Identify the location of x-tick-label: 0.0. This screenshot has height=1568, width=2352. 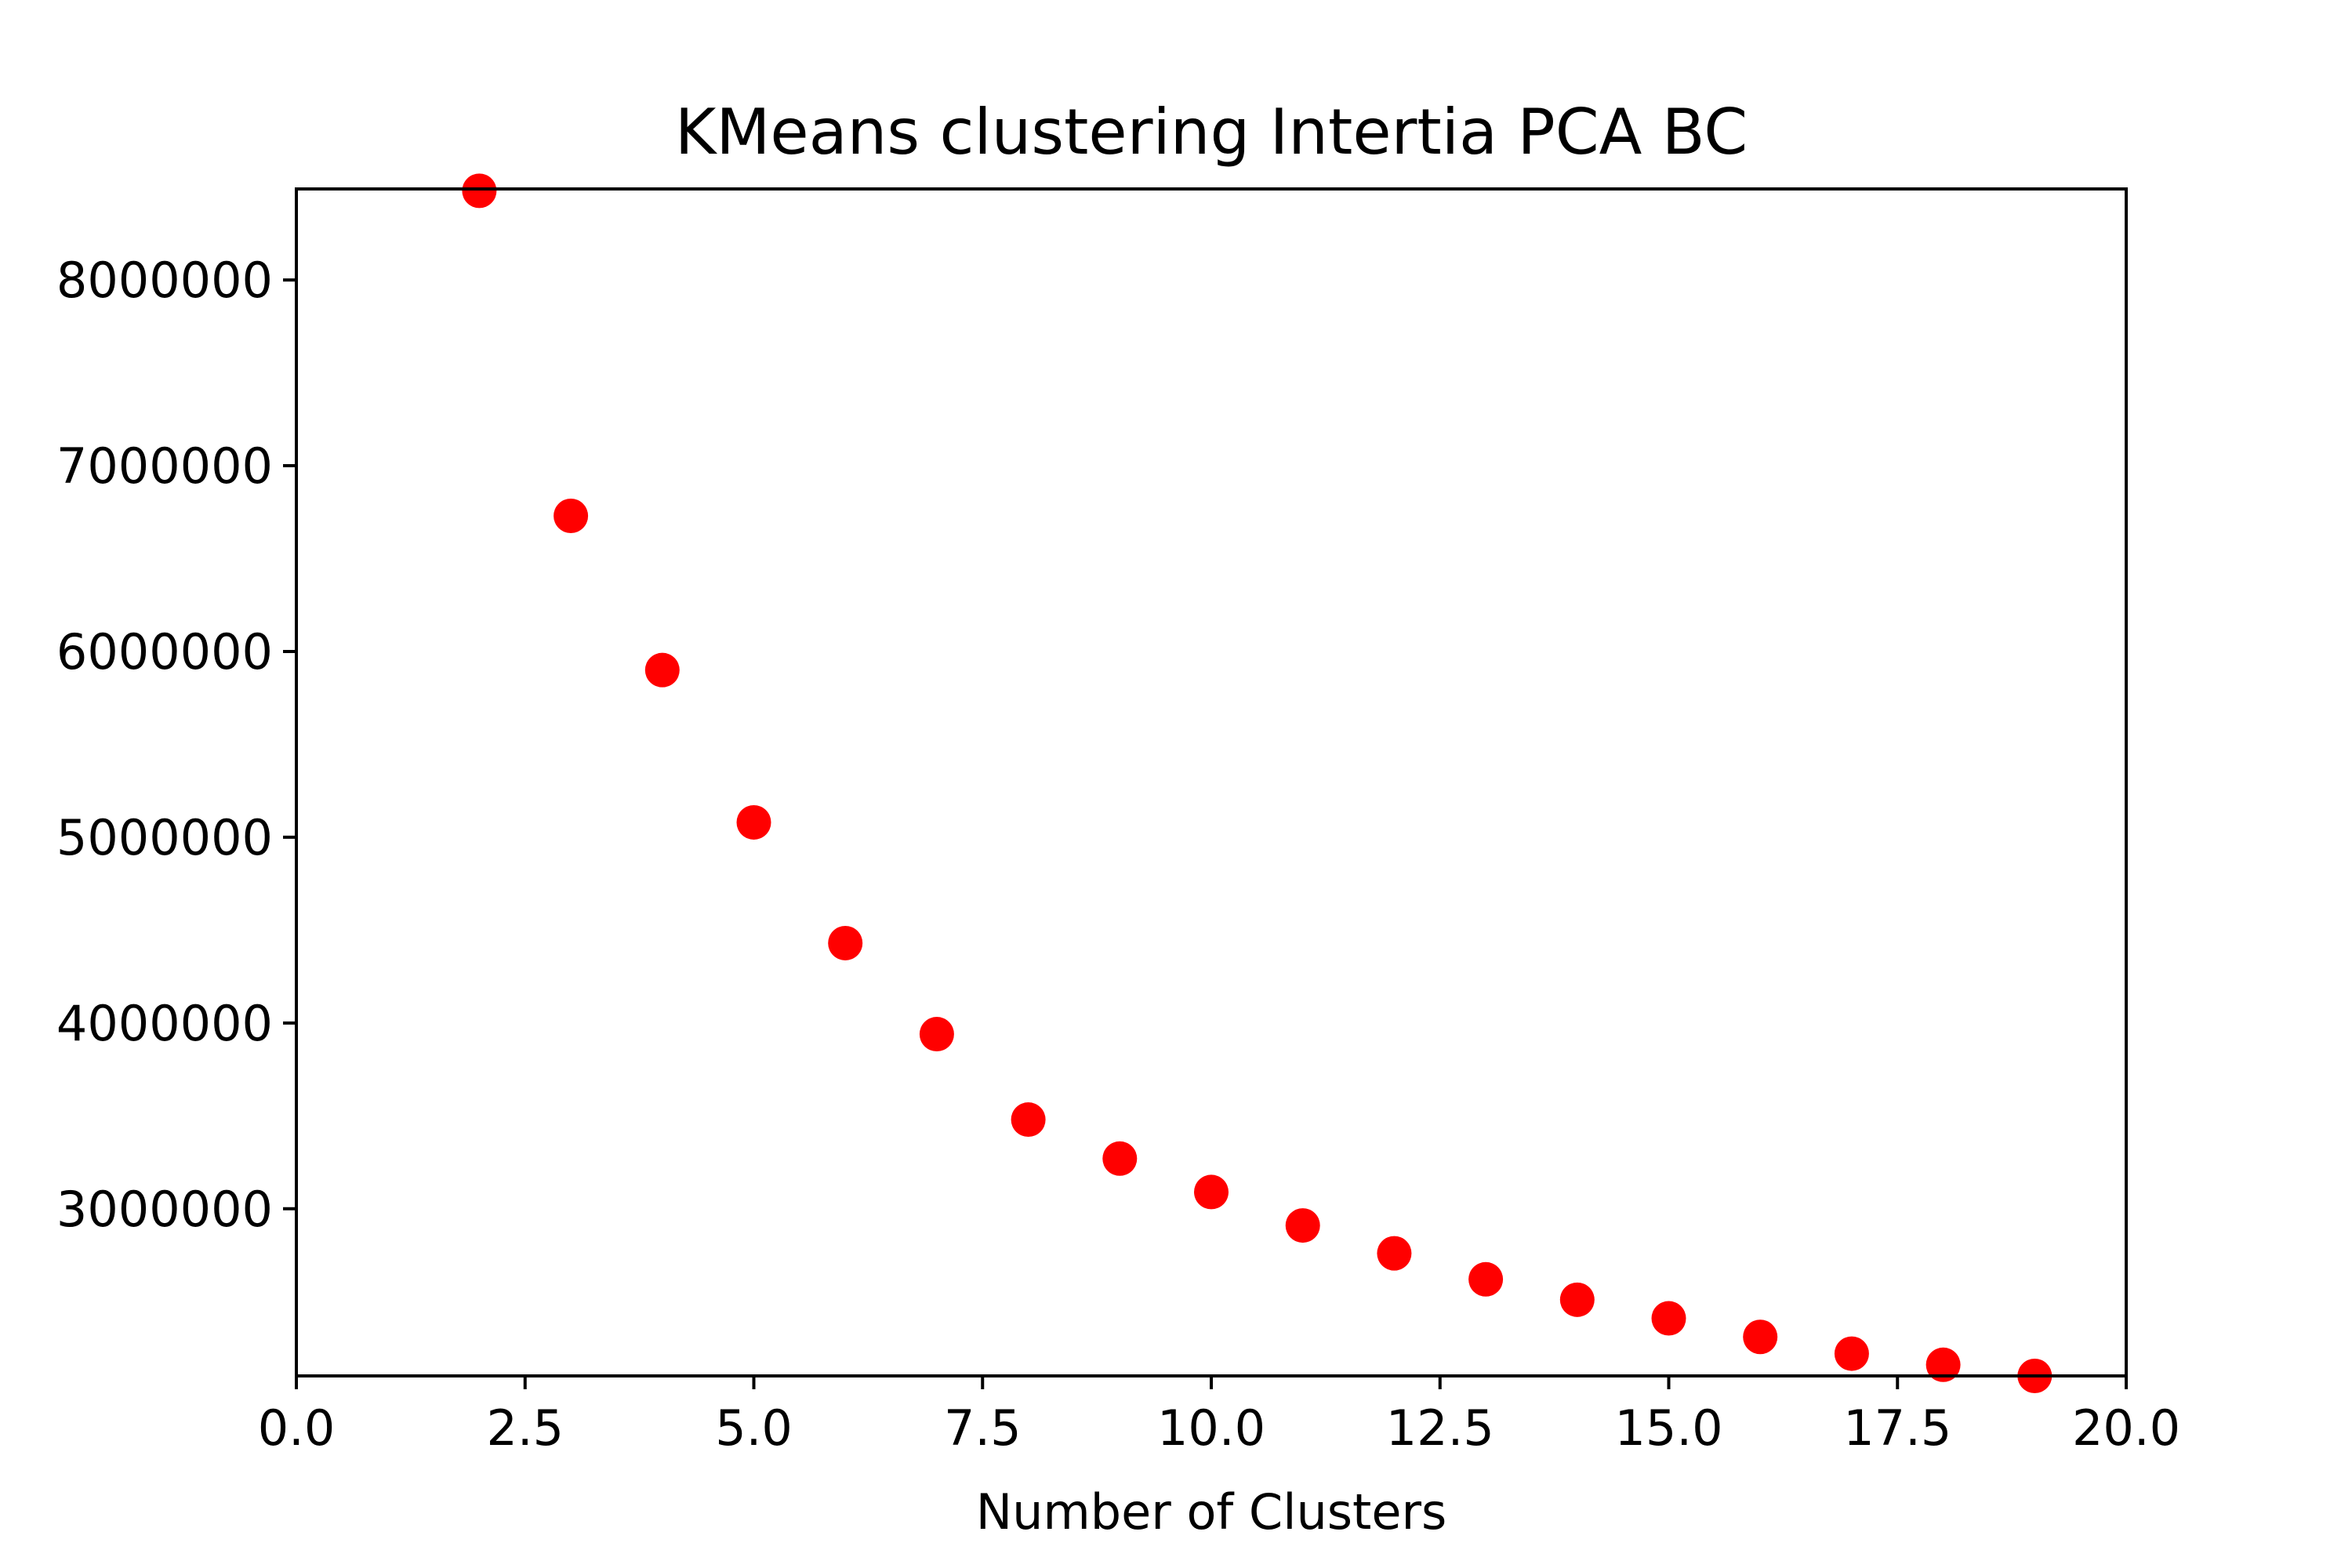
(297, 1428).